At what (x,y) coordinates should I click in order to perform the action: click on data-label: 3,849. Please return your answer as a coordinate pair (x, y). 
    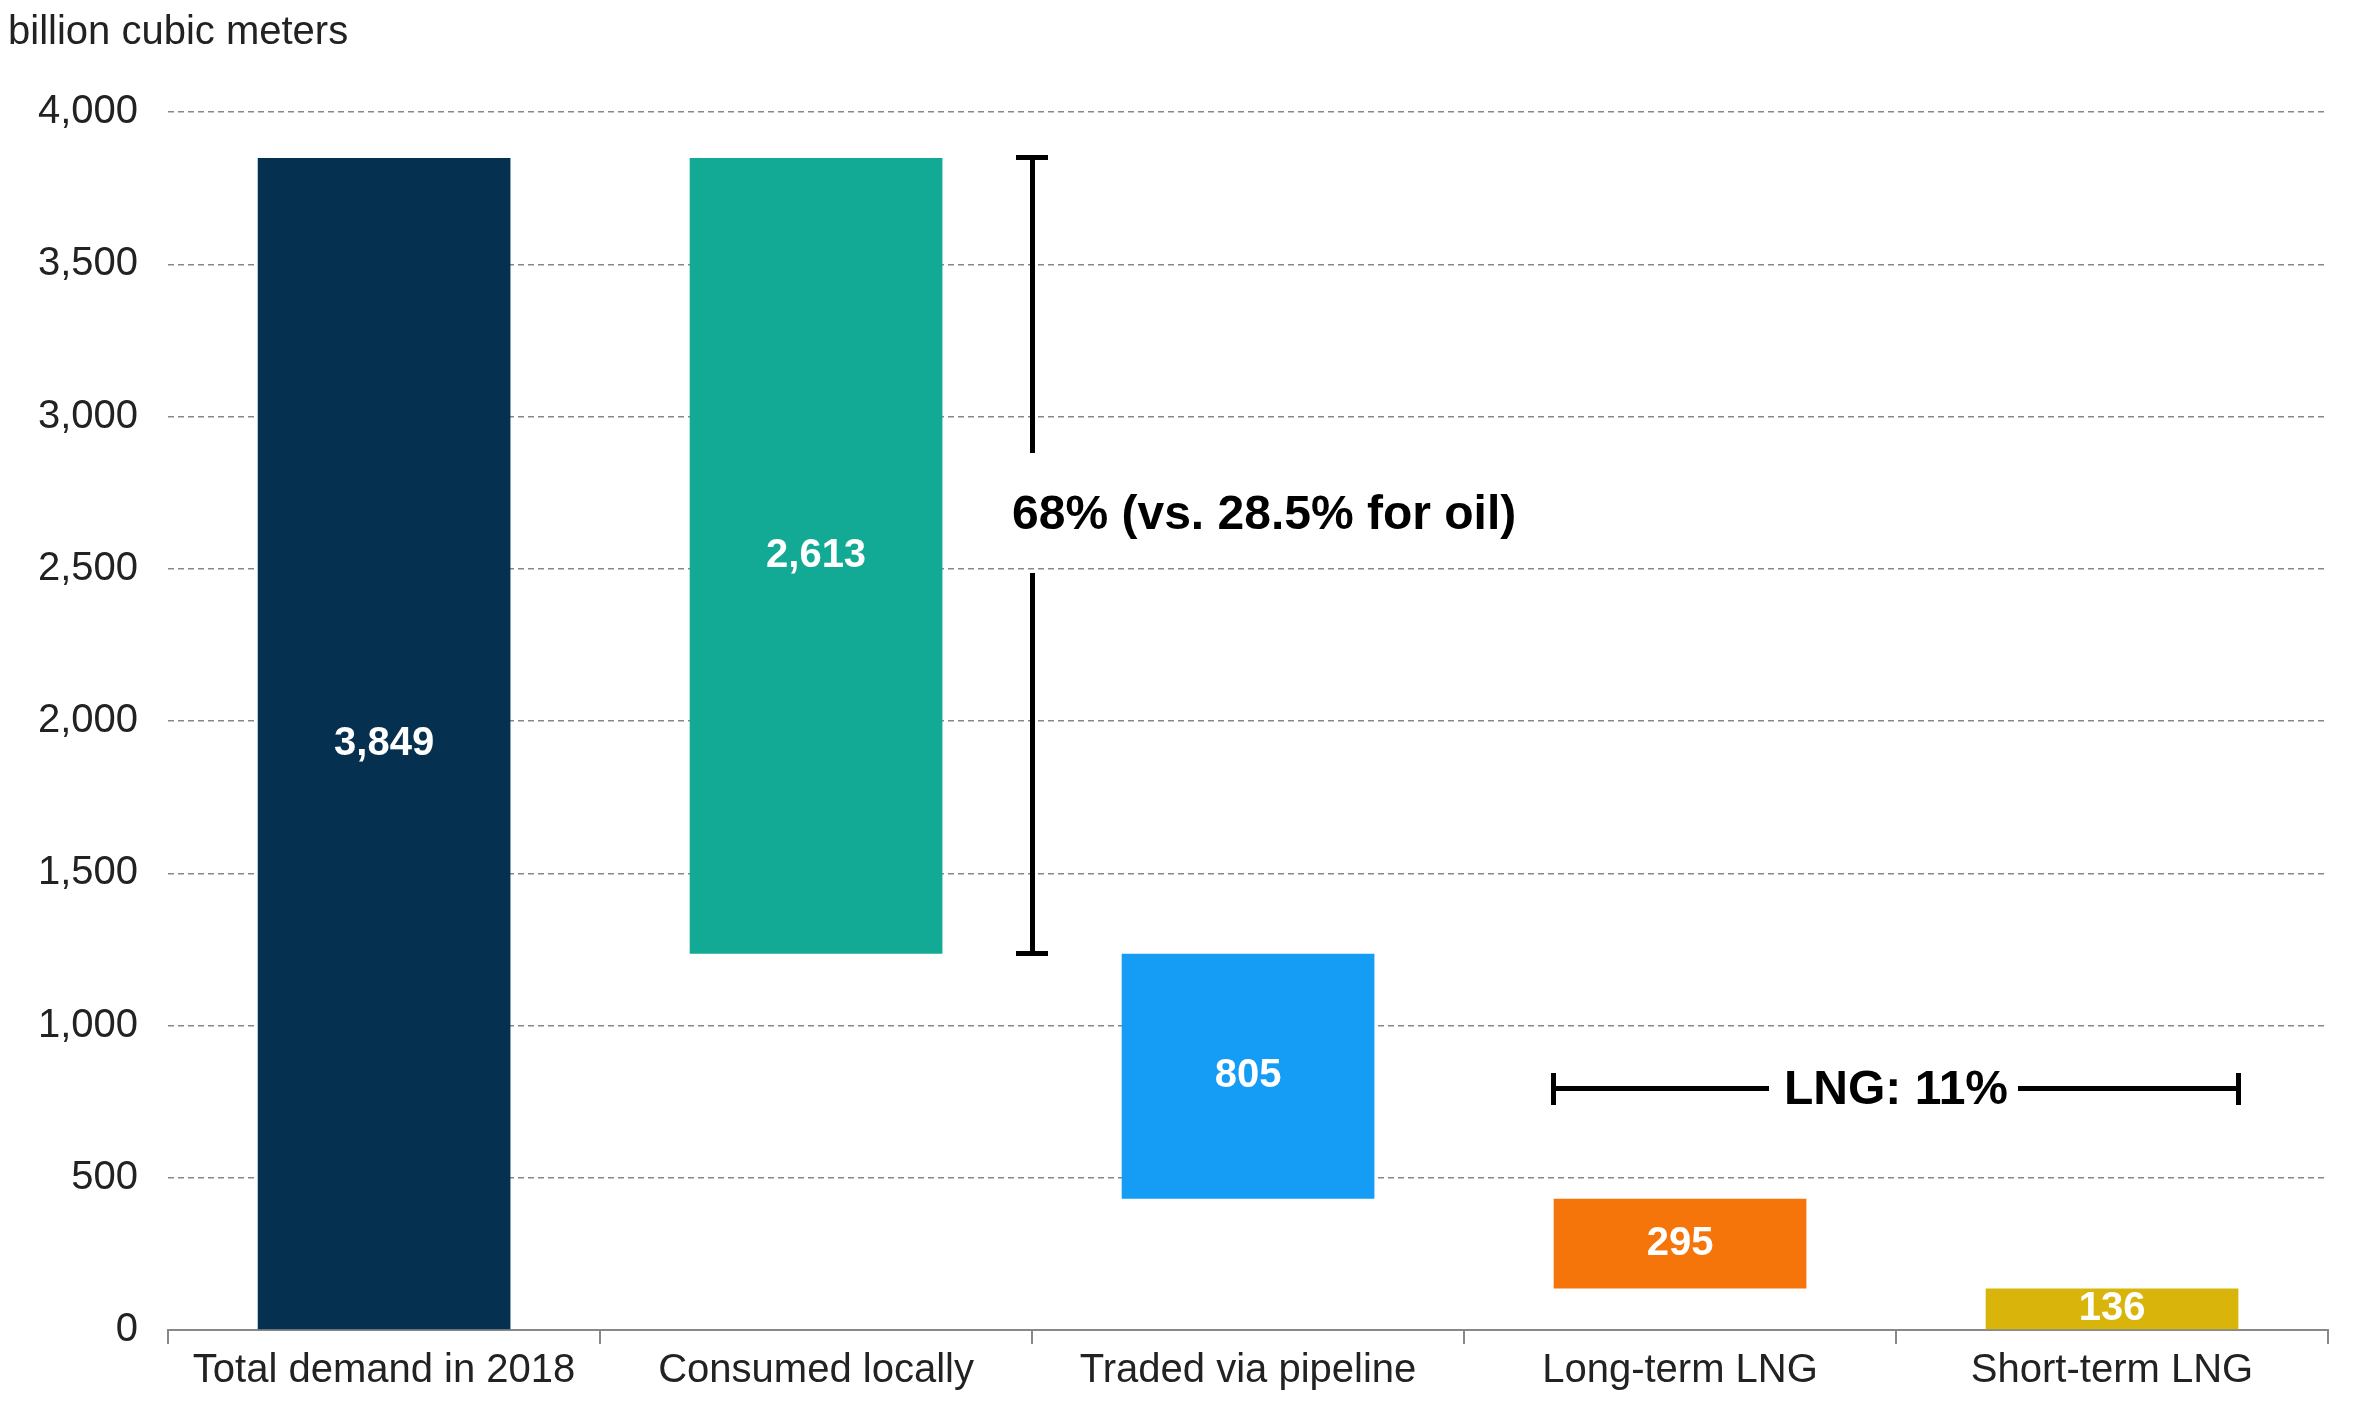
    Looking at the image, I should click on (384, 740).